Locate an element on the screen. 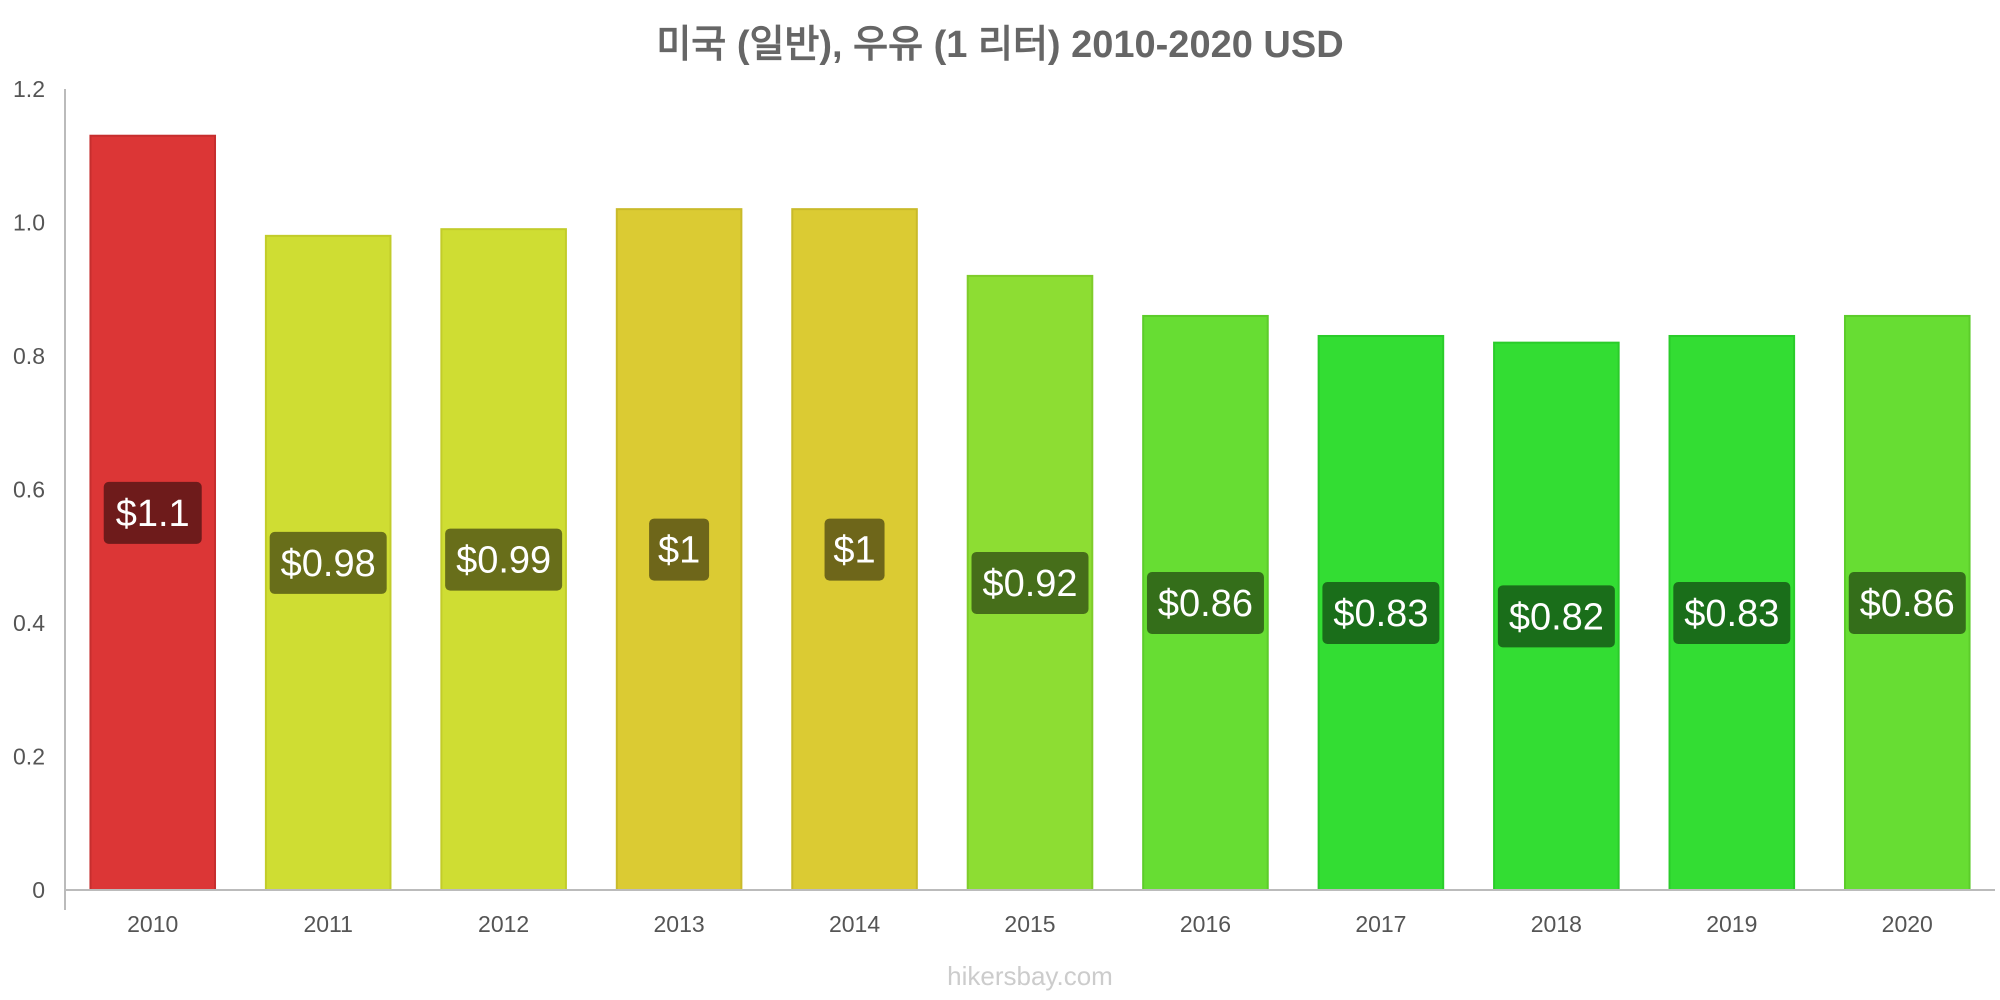 This screenshot has height=1000, width=2000. x-tick-label: 2010 is located at coordinates (152, 924).